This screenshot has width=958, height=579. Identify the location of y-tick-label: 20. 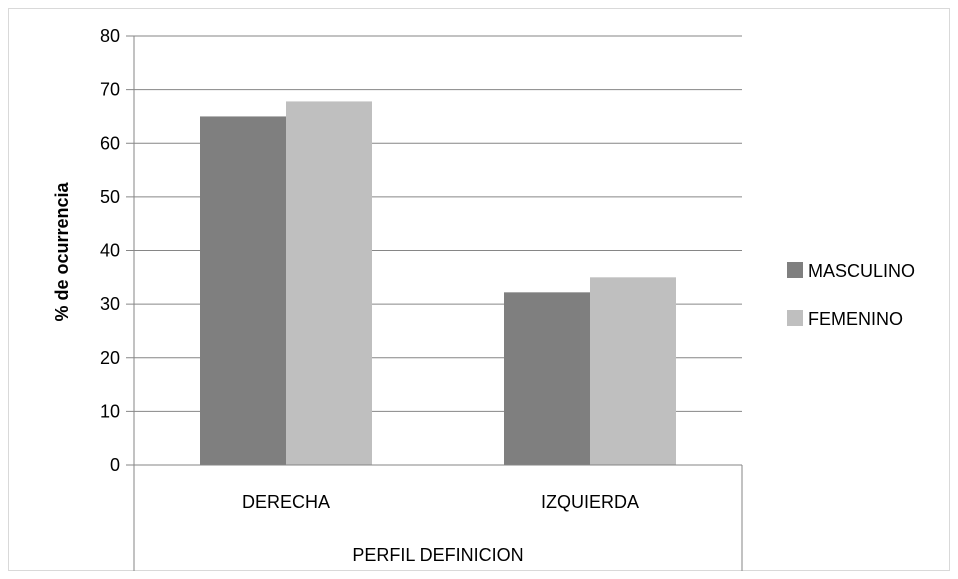
(110, 358).